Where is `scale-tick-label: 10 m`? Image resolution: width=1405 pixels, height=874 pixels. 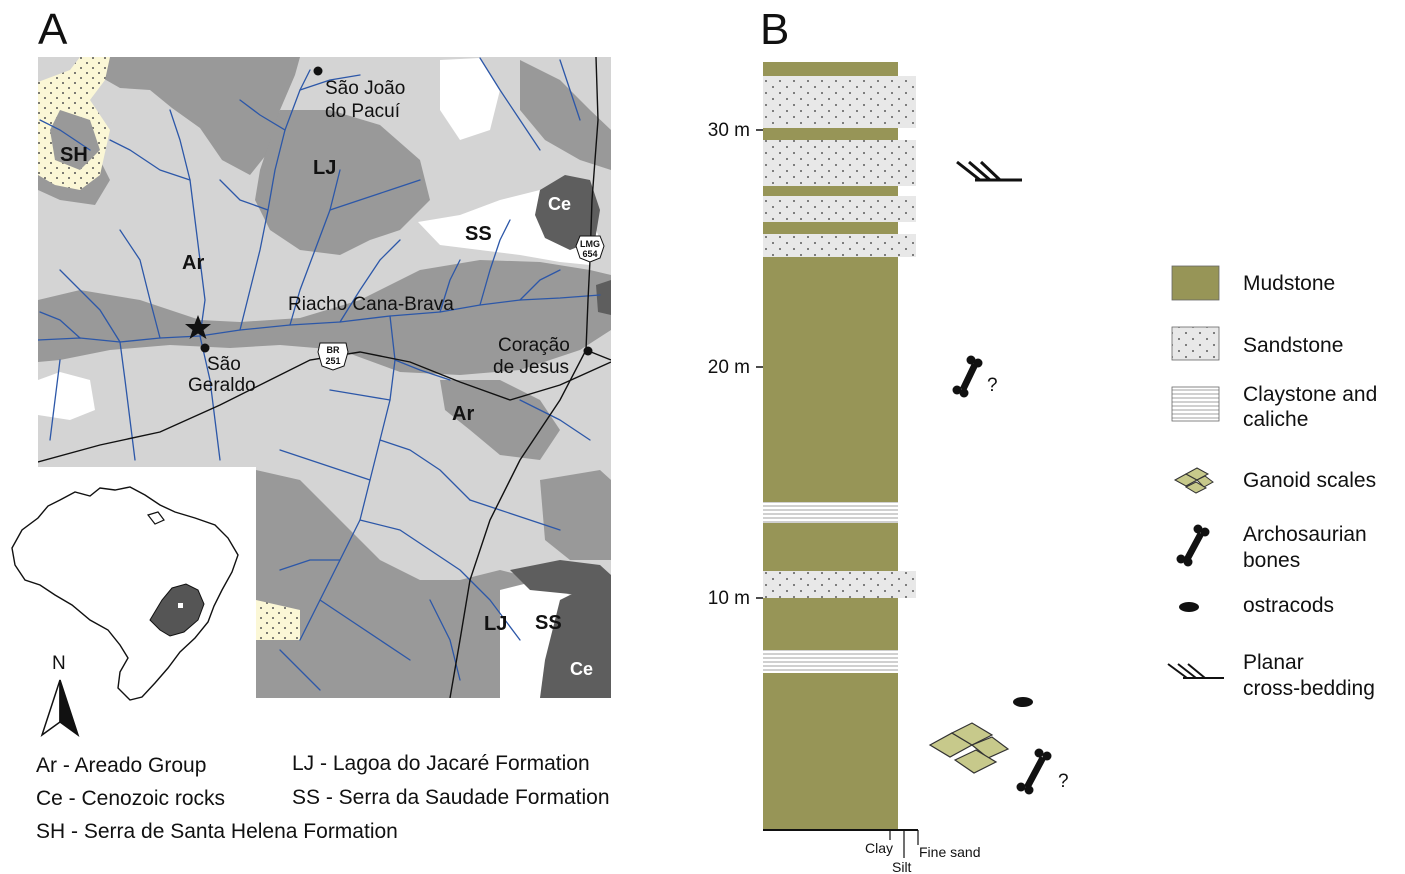 scale-tick-label: 10 m is located at coordinates (729, 598).